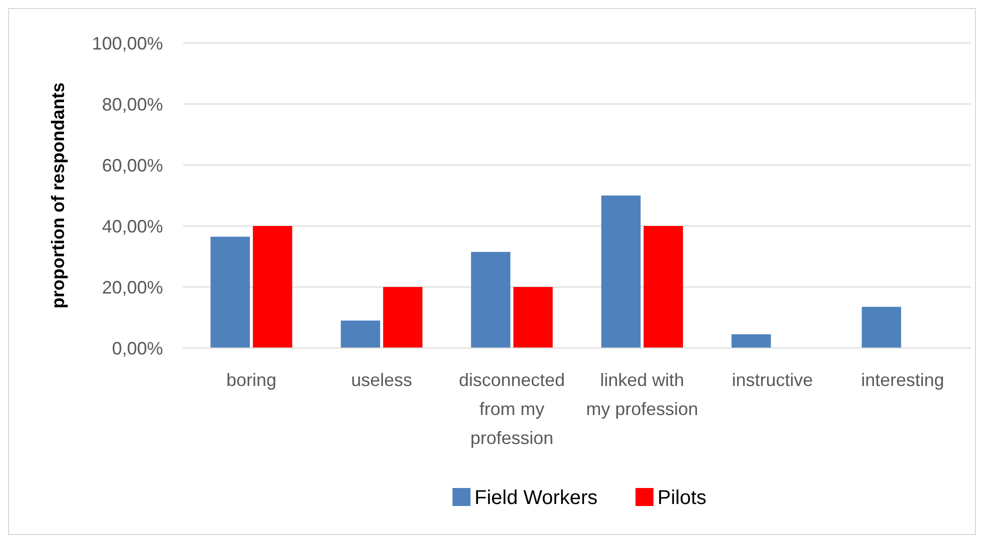 The height and width of the screenshot is (543, 984). Describe the element at coordinates (137, 348) in the screenshot. I see `y-tick-label: 0,00%` at that location.